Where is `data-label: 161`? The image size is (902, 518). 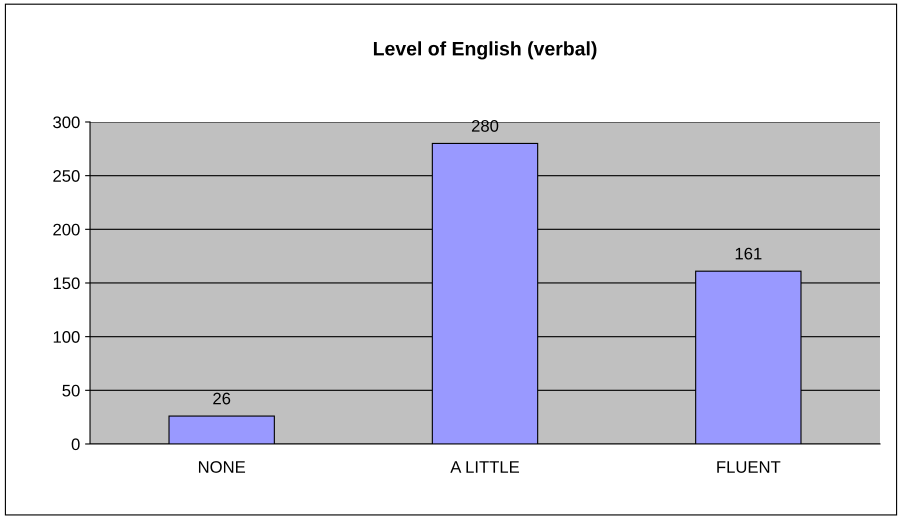 data-label: 161 is located at coordinates (749, 254).